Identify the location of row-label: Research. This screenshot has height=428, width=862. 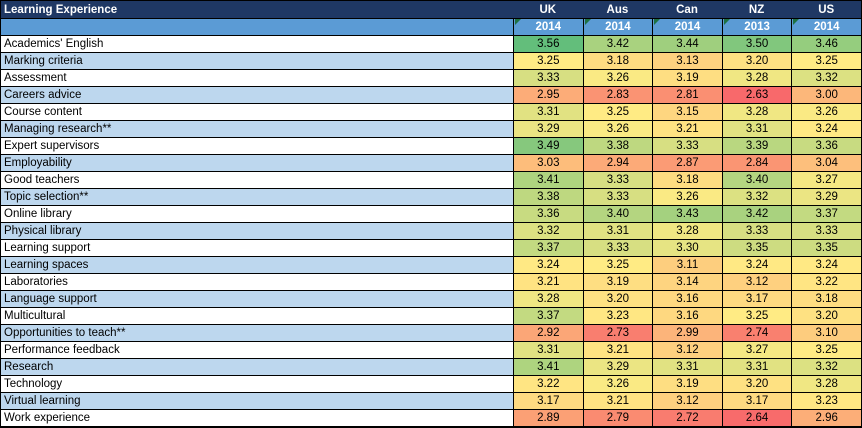
(257, 367).